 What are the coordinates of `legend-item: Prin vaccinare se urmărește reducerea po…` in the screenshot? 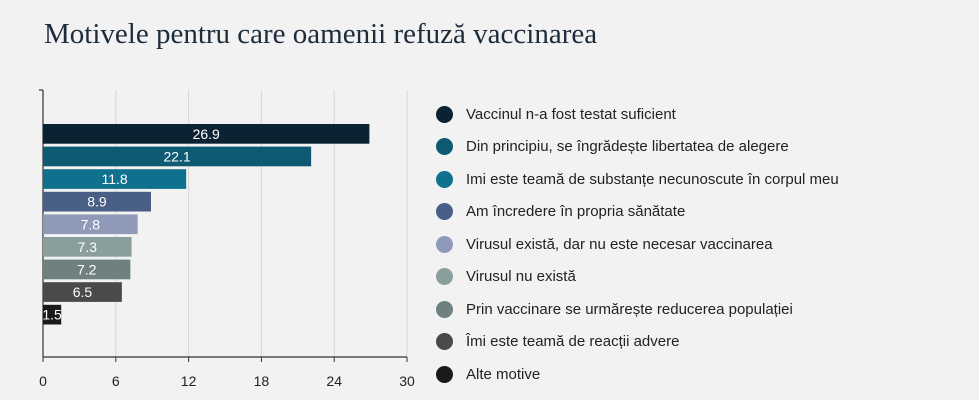 It's located at (696, 309).